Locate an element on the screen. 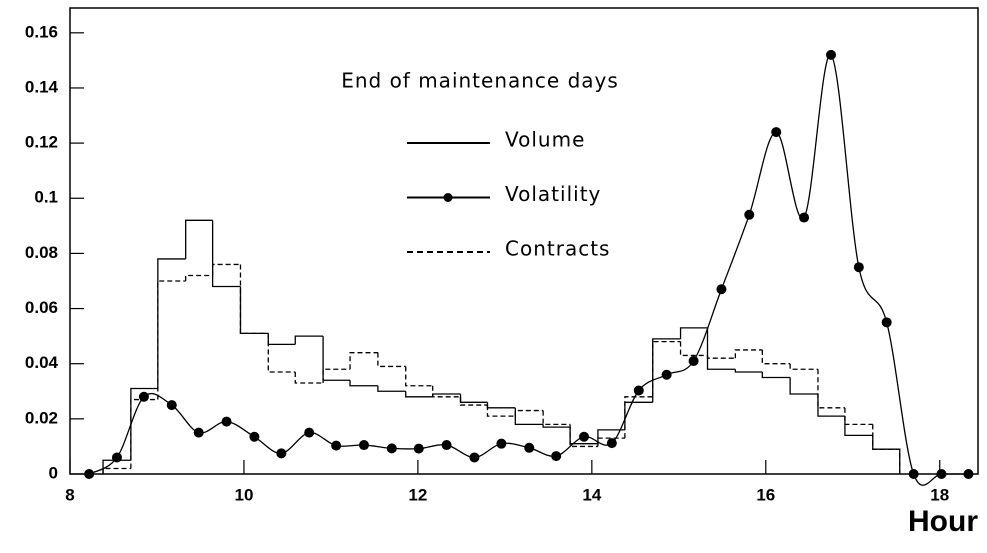  y-tick-label: 0.1 is located at coordinates (46, 197).